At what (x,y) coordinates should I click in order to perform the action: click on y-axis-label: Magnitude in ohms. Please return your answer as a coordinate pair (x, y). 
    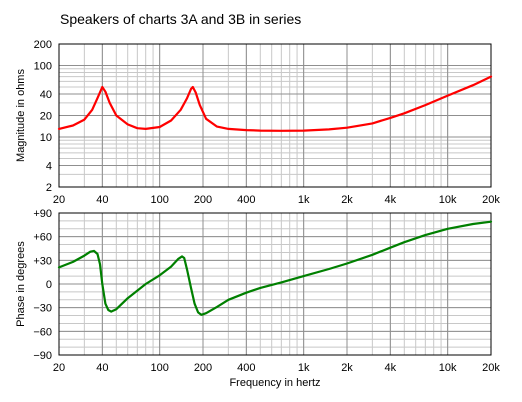
    Looking at the image, I should click on (21, 115).